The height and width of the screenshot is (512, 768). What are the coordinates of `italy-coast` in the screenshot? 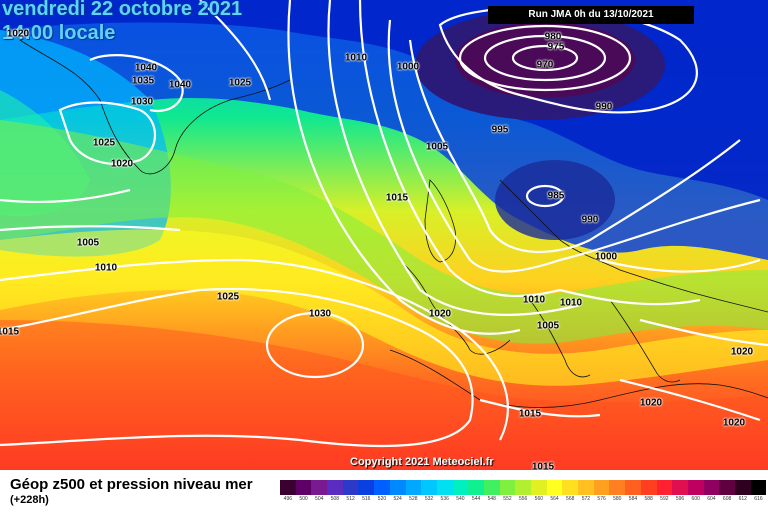 It's located at (560, 338).